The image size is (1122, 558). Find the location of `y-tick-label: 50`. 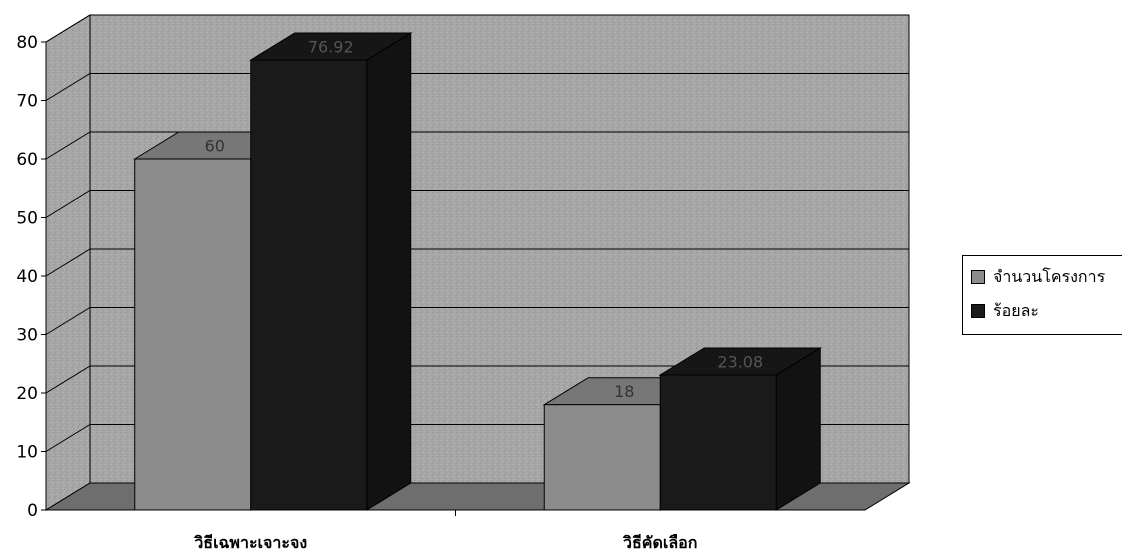

y-tick-label: 50 is located at coordinates (27, 219).